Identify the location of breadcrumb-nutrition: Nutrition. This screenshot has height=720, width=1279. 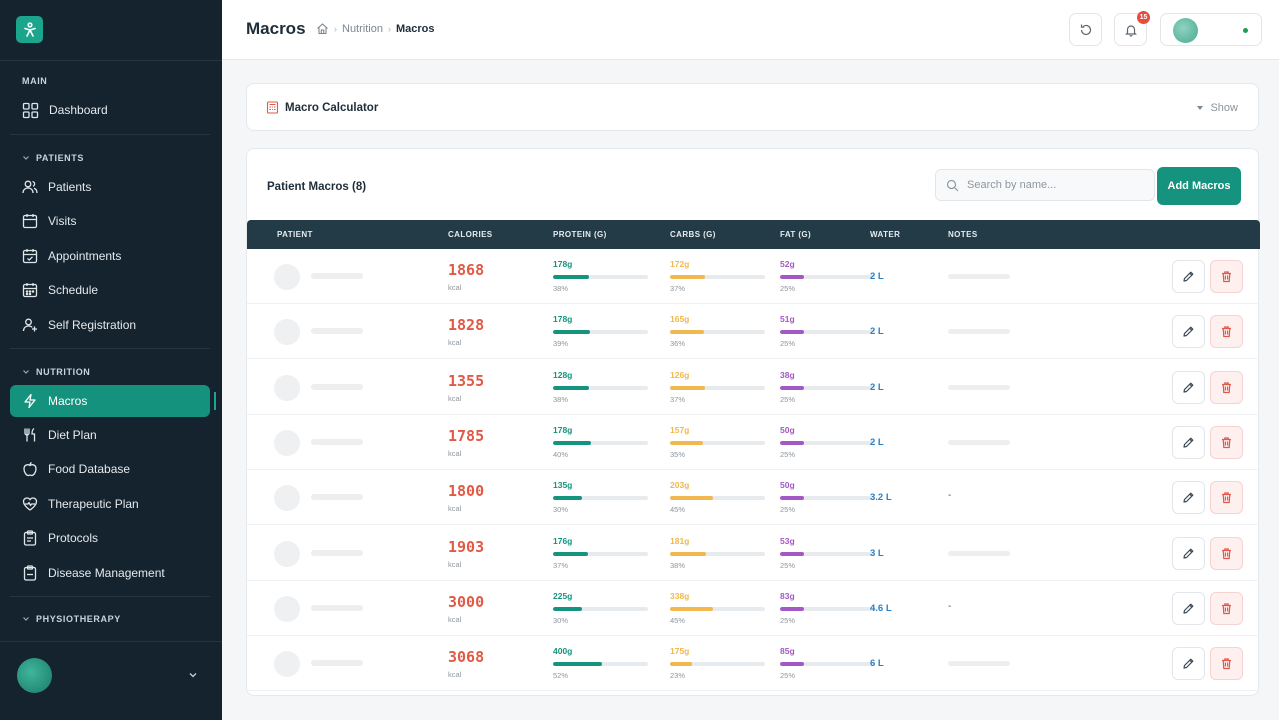
(362, 28).